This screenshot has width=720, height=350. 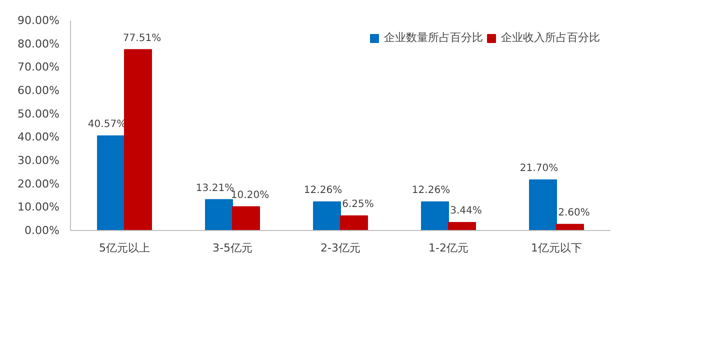 I want to click on x-tick-label: 5亿元以上, so click(x=124, y=248).